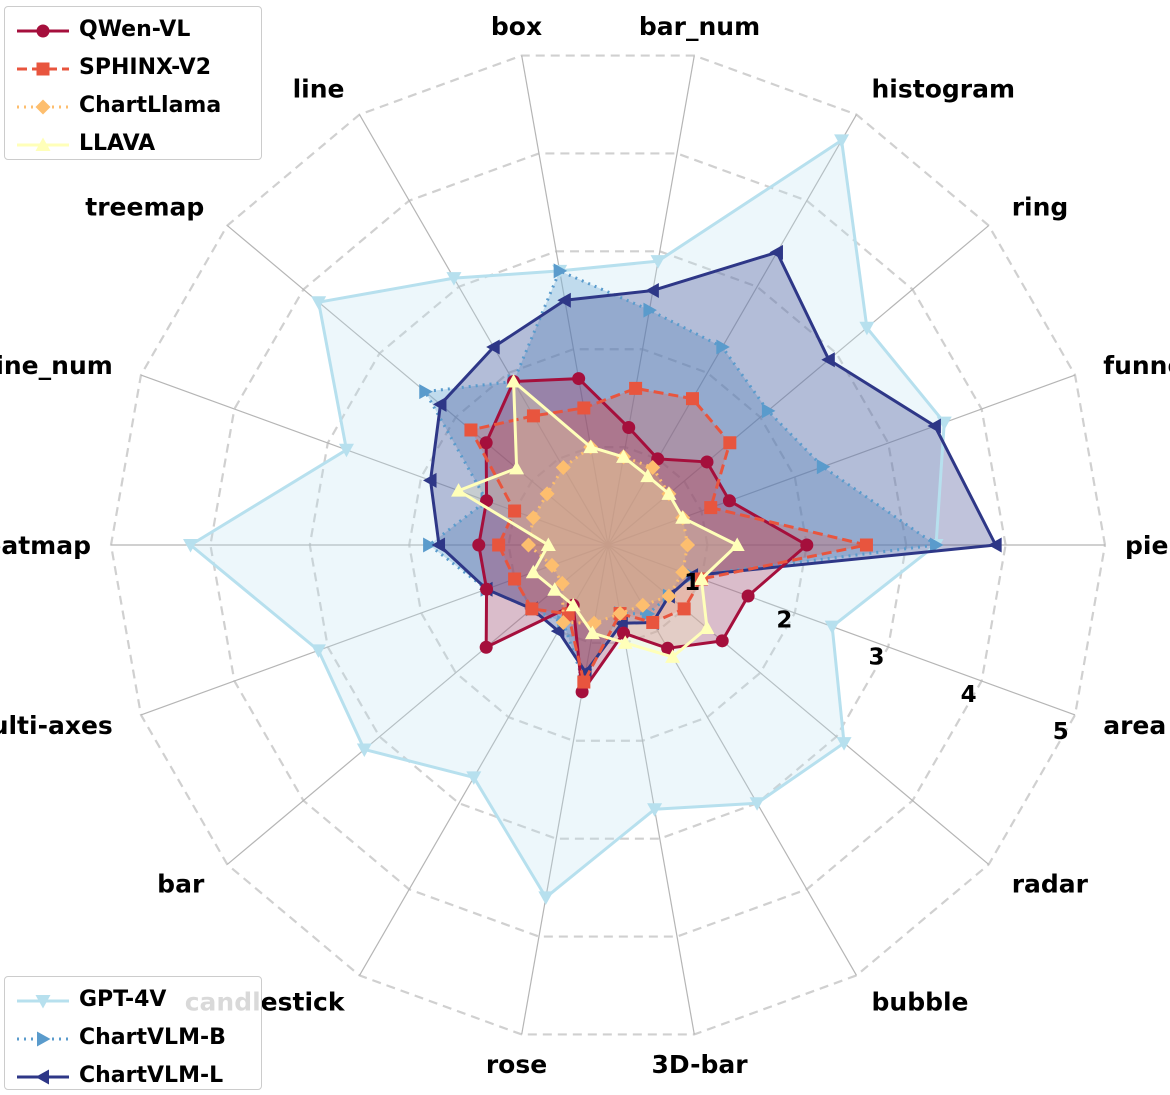 This screenshot has height=1095, width=1170. What do you see at coordinates (133, 83) in the screenshot?
I see `legend-upper-left: QWen-VL SPHINX-V2 ChartLlama LLAVA` at bounding box center [133, 83].